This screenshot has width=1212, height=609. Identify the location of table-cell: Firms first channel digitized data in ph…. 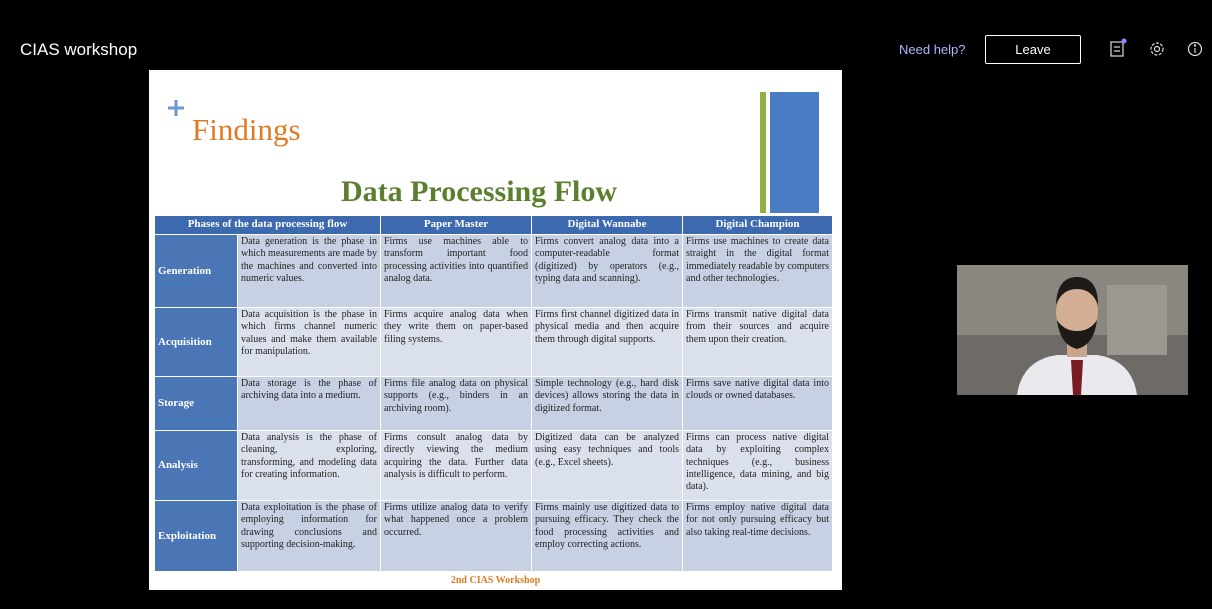
(607, 342).